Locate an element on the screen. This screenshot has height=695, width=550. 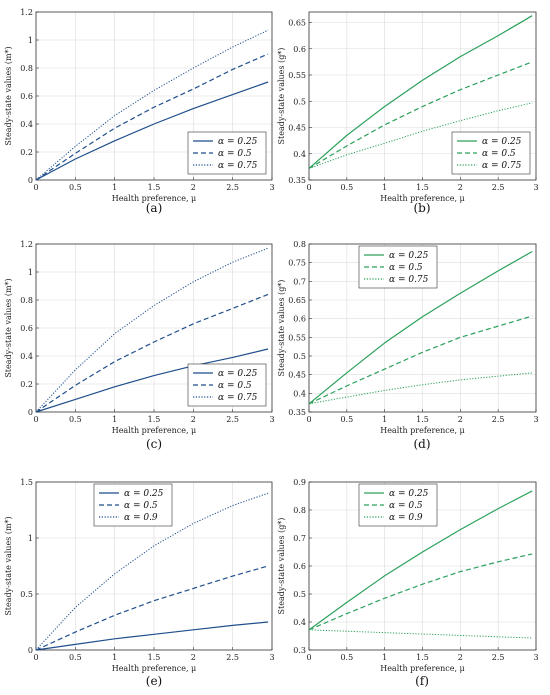
panel-label: (c) is located at coordinates (154, 444).